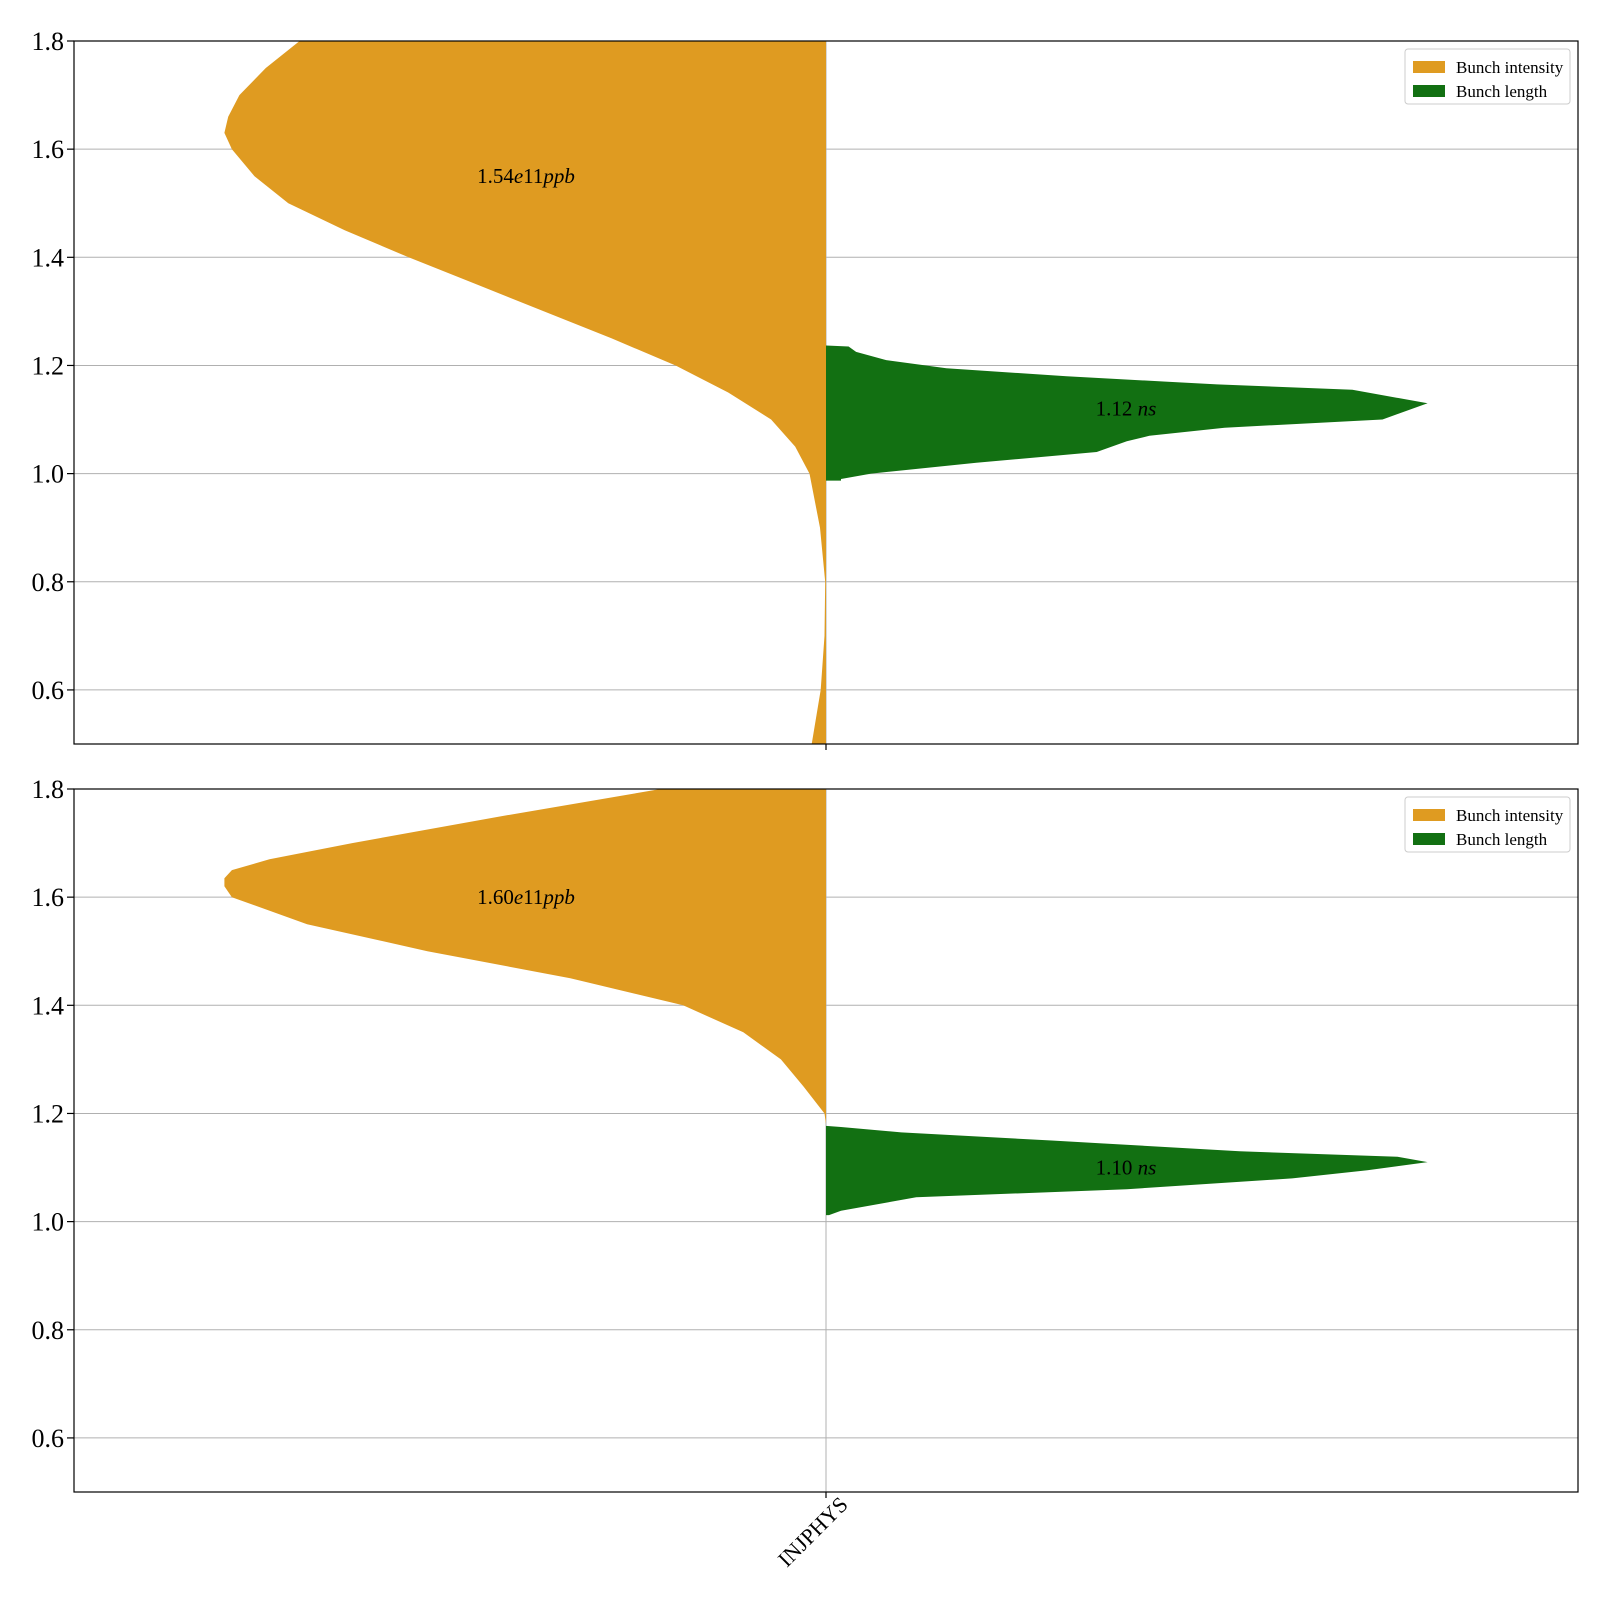  Describe the element at coordinates (813, 1532) in the screenshot. I see `x-tick-label-injphys: INJPHYS` at that location.